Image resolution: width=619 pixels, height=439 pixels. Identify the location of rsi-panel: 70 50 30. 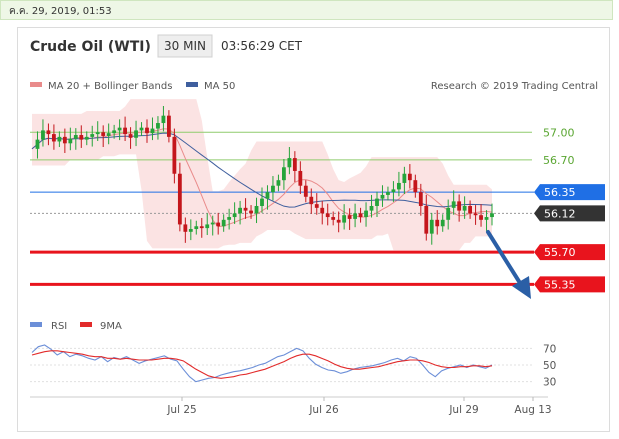
(293, 366).